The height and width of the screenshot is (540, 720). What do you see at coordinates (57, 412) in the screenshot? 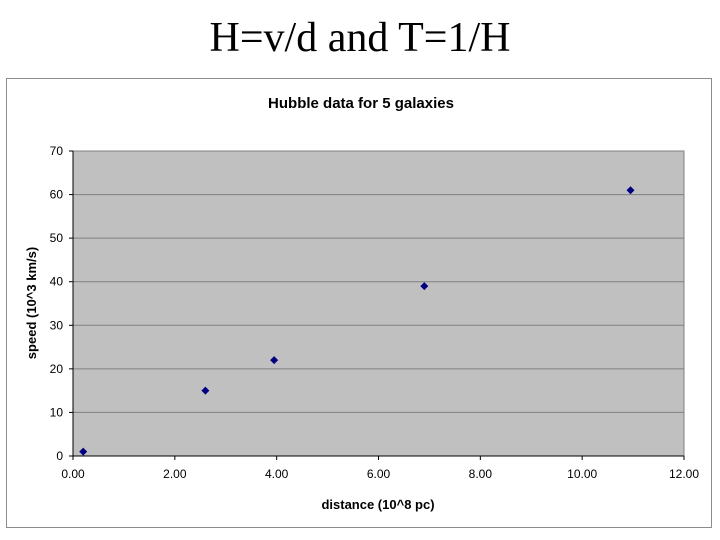
I see `y-tick-label: 10` at bounding box center [57, 412].